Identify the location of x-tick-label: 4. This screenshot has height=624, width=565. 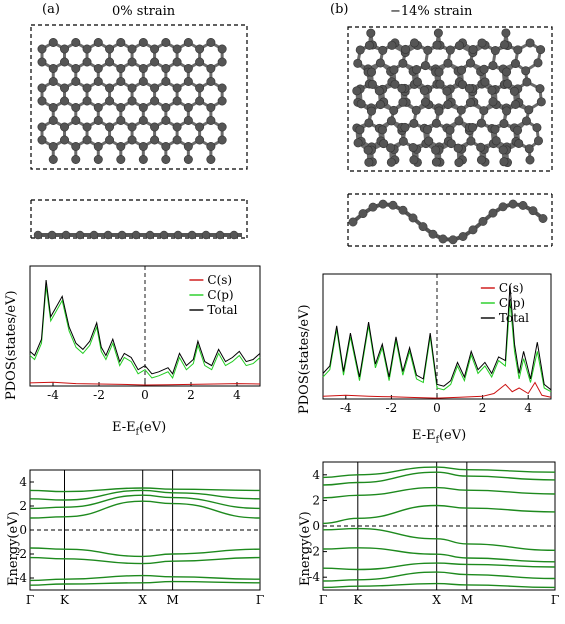
(528, 408).